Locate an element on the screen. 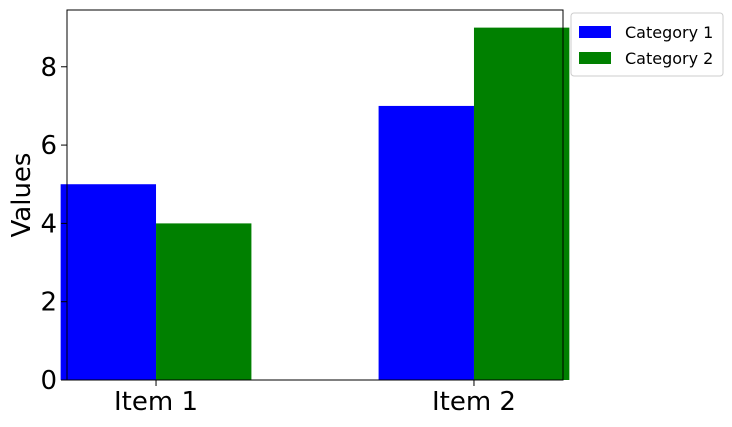 Image resolution: width=732 pixels, height=427 pixels. y-axis: 0 2 4 6 8 is located at coordinates (53, 224).